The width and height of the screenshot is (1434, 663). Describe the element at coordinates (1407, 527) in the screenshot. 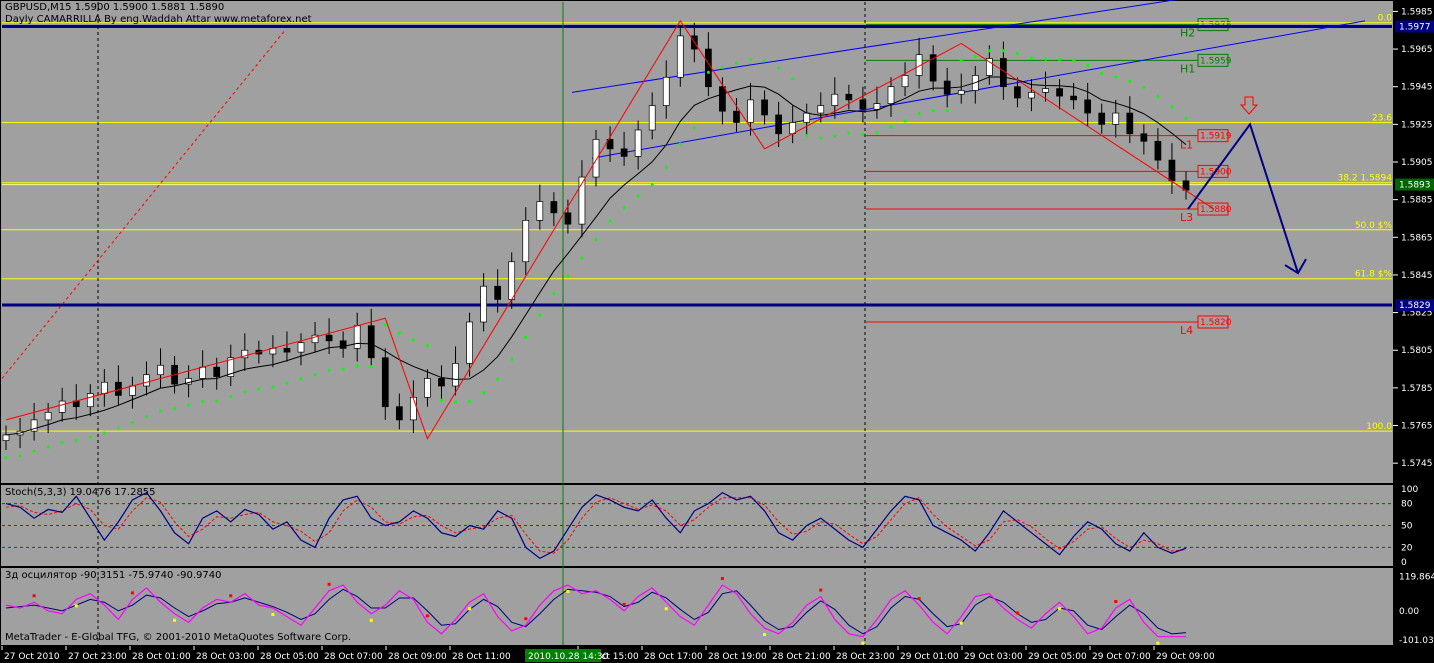

I see `stoch-tick-label: 50` at that location.